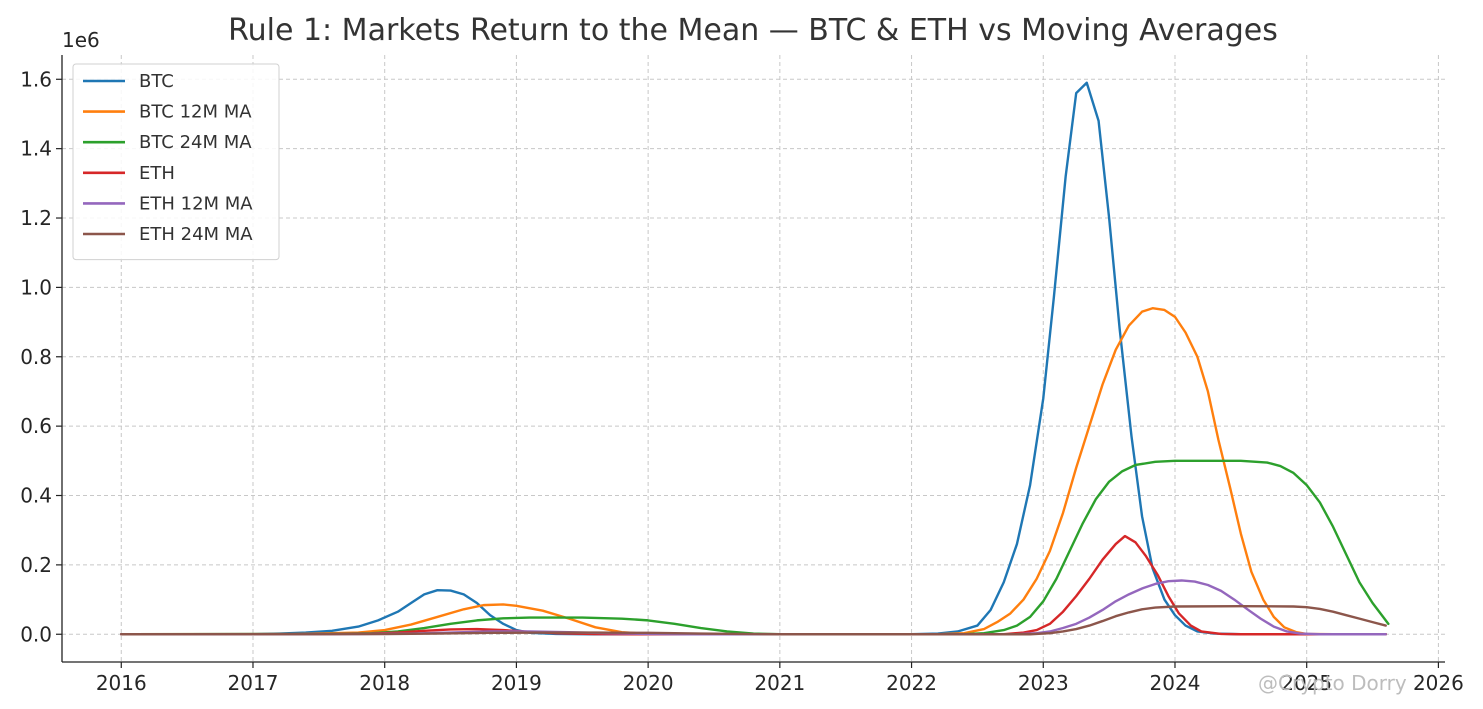 This screenshot has height=709, width=1483. I want to click on y-tick-label: 0.4, so click(36, 496).